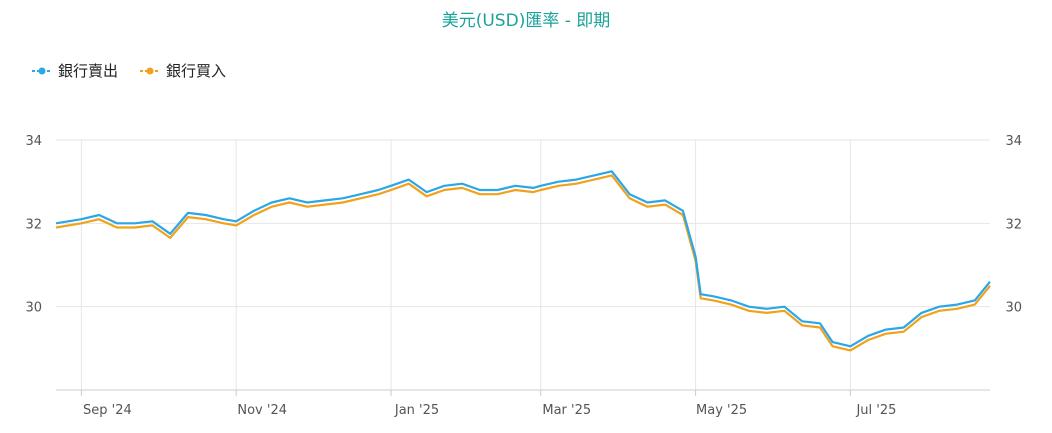 The width and height of the screenshot is (1052, 433). Describe the element at coordinates (1013, 141) in the screenshot. I see `y-tick-label-right: 34` at that location.